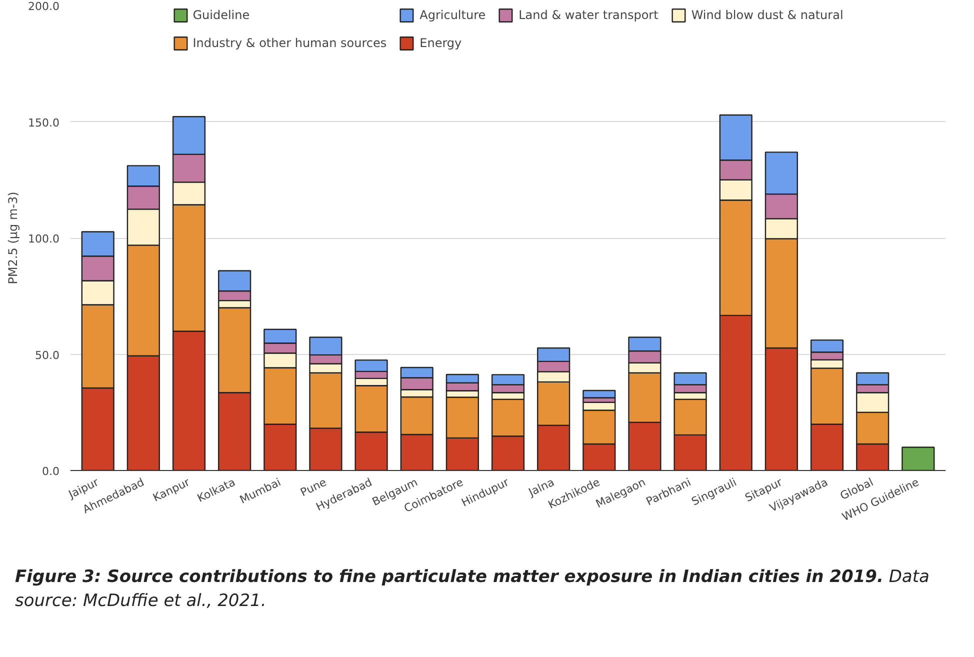  I want to click on legend-label: Land & water transport, so click(588, 15).